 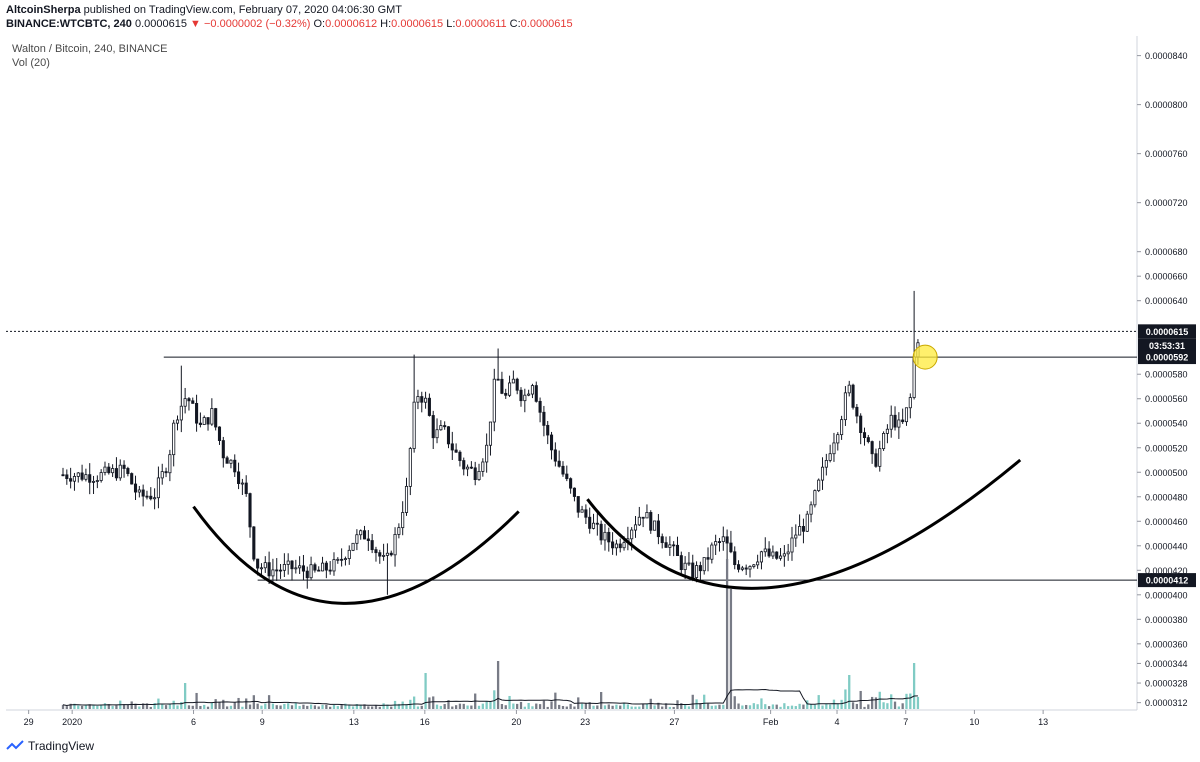 I want to click on author-name: AltcoinSherpa, so click(x=43, y=10).